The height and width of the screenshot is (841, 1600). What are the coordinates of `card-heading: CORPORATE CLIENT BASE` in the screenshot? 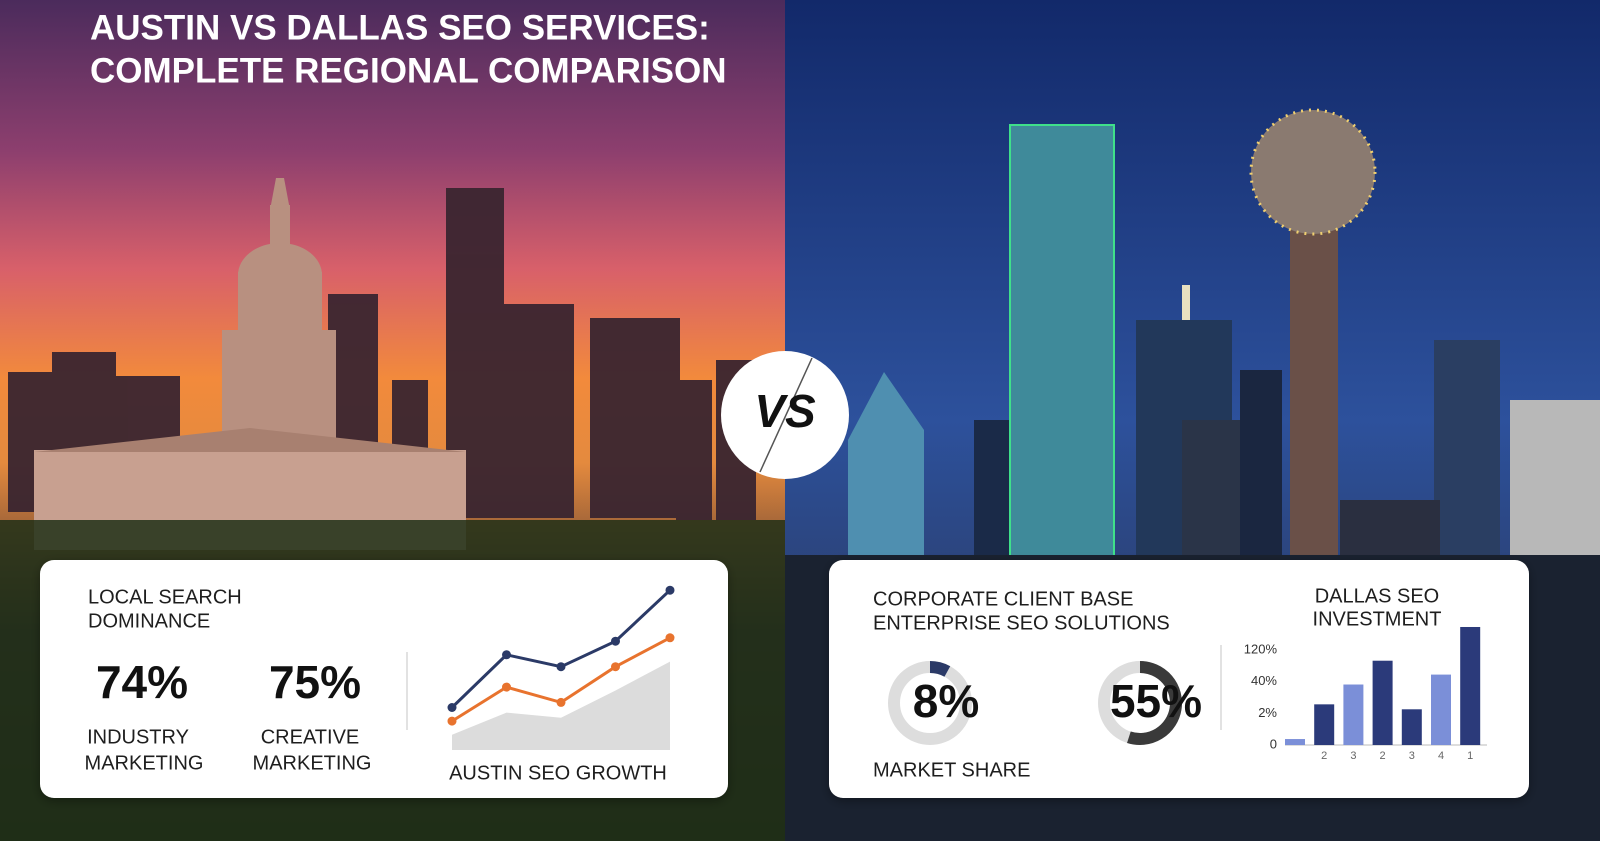 It's located at (1003, 599).